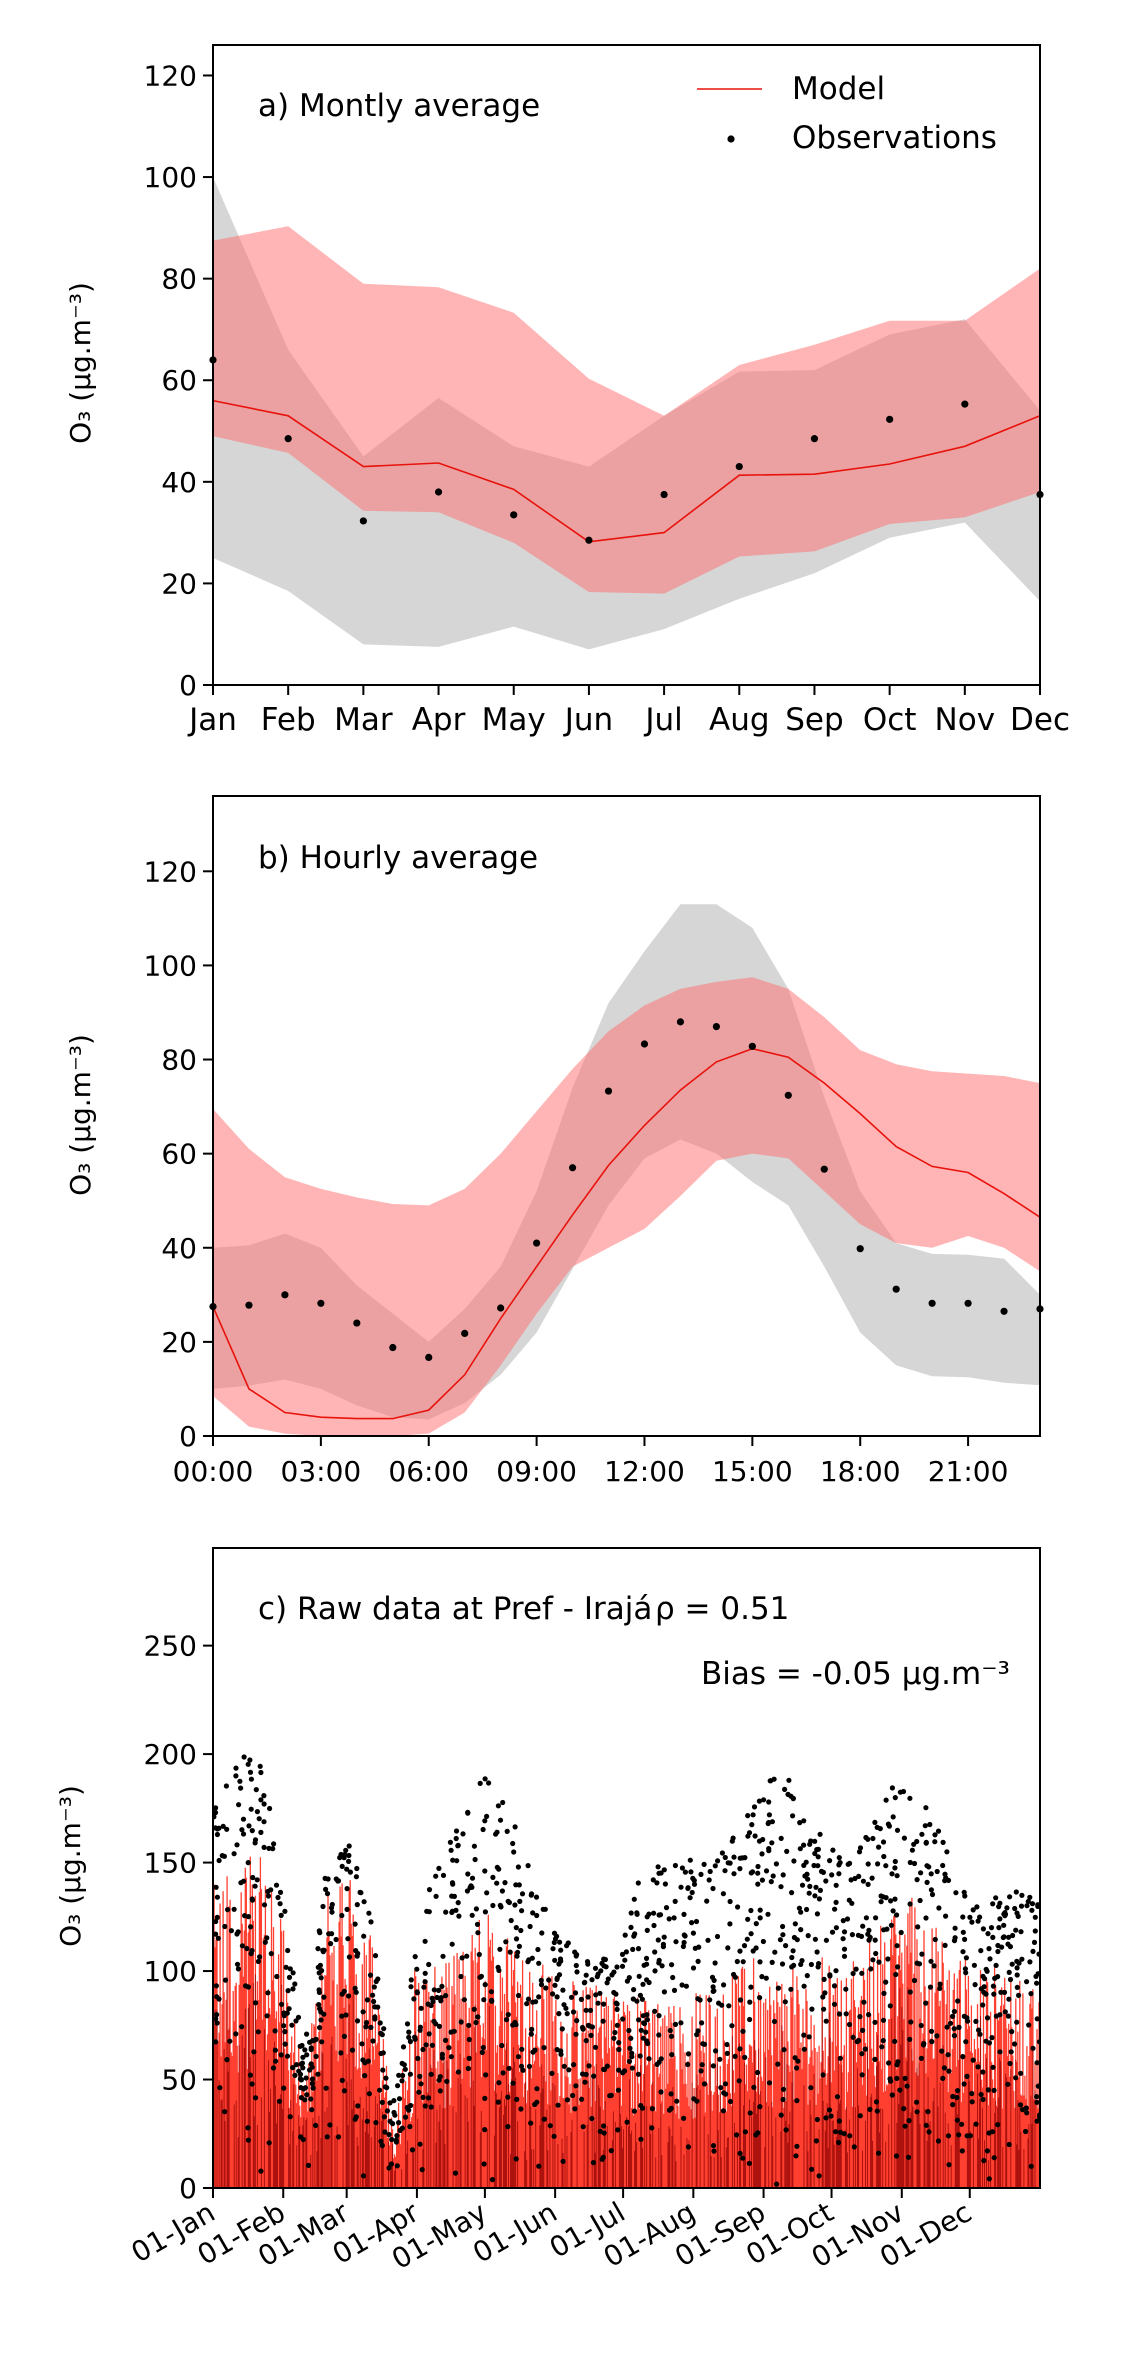 This screenshot has height=2362, width=1122. I want to click on panel-c-bias: Bias = -0.05 μg.m⁻³, so click(855, 1674).